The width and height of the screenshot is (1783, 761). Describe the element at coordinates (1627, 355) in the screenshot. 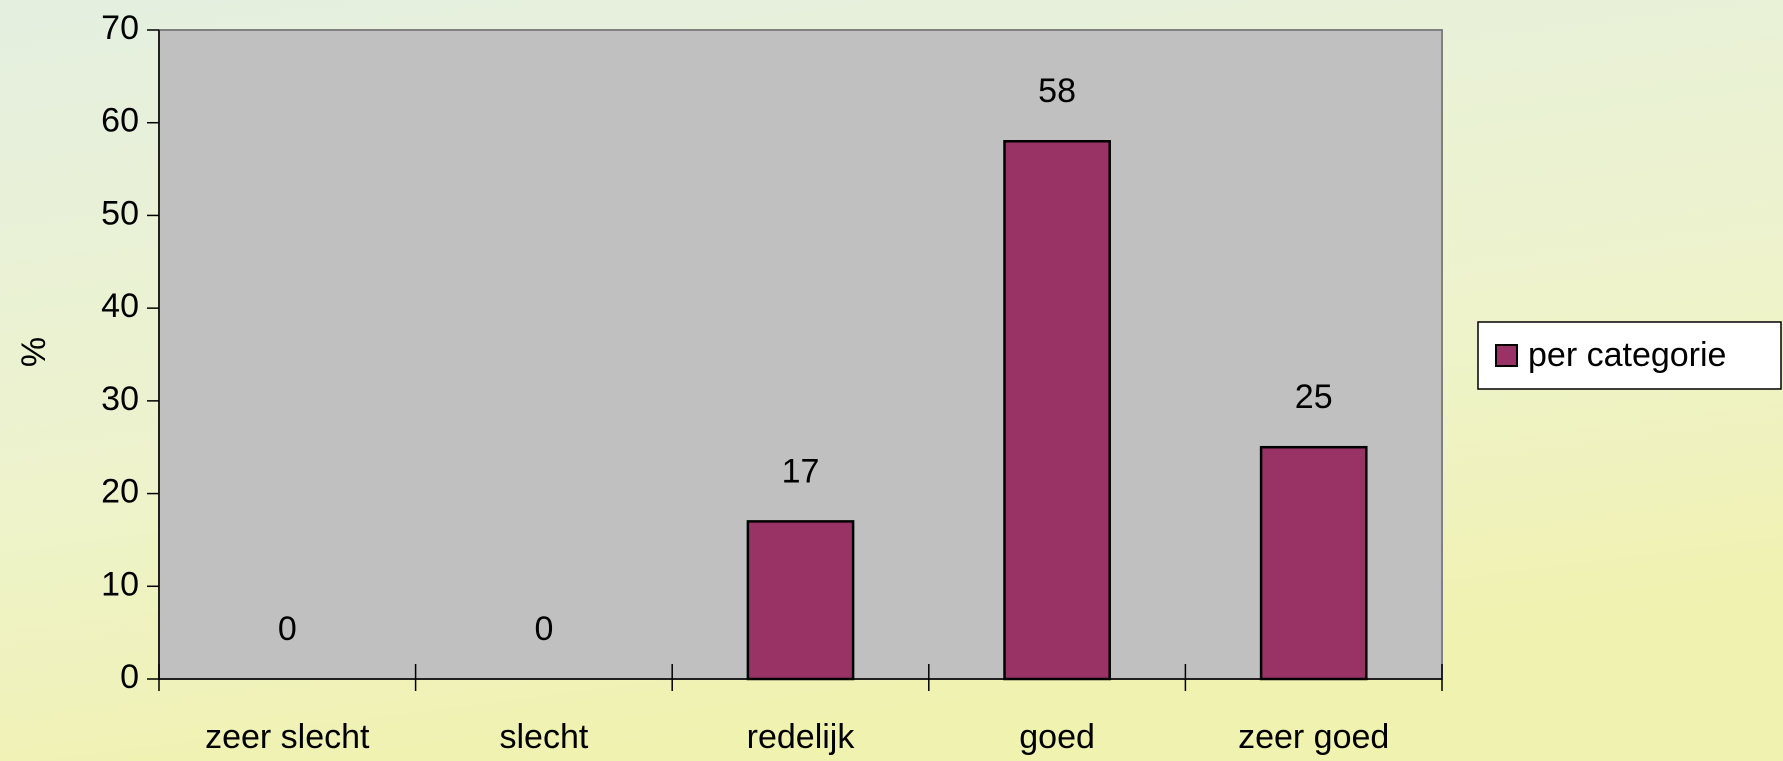

I see `legend-label: per categorie` at that location.